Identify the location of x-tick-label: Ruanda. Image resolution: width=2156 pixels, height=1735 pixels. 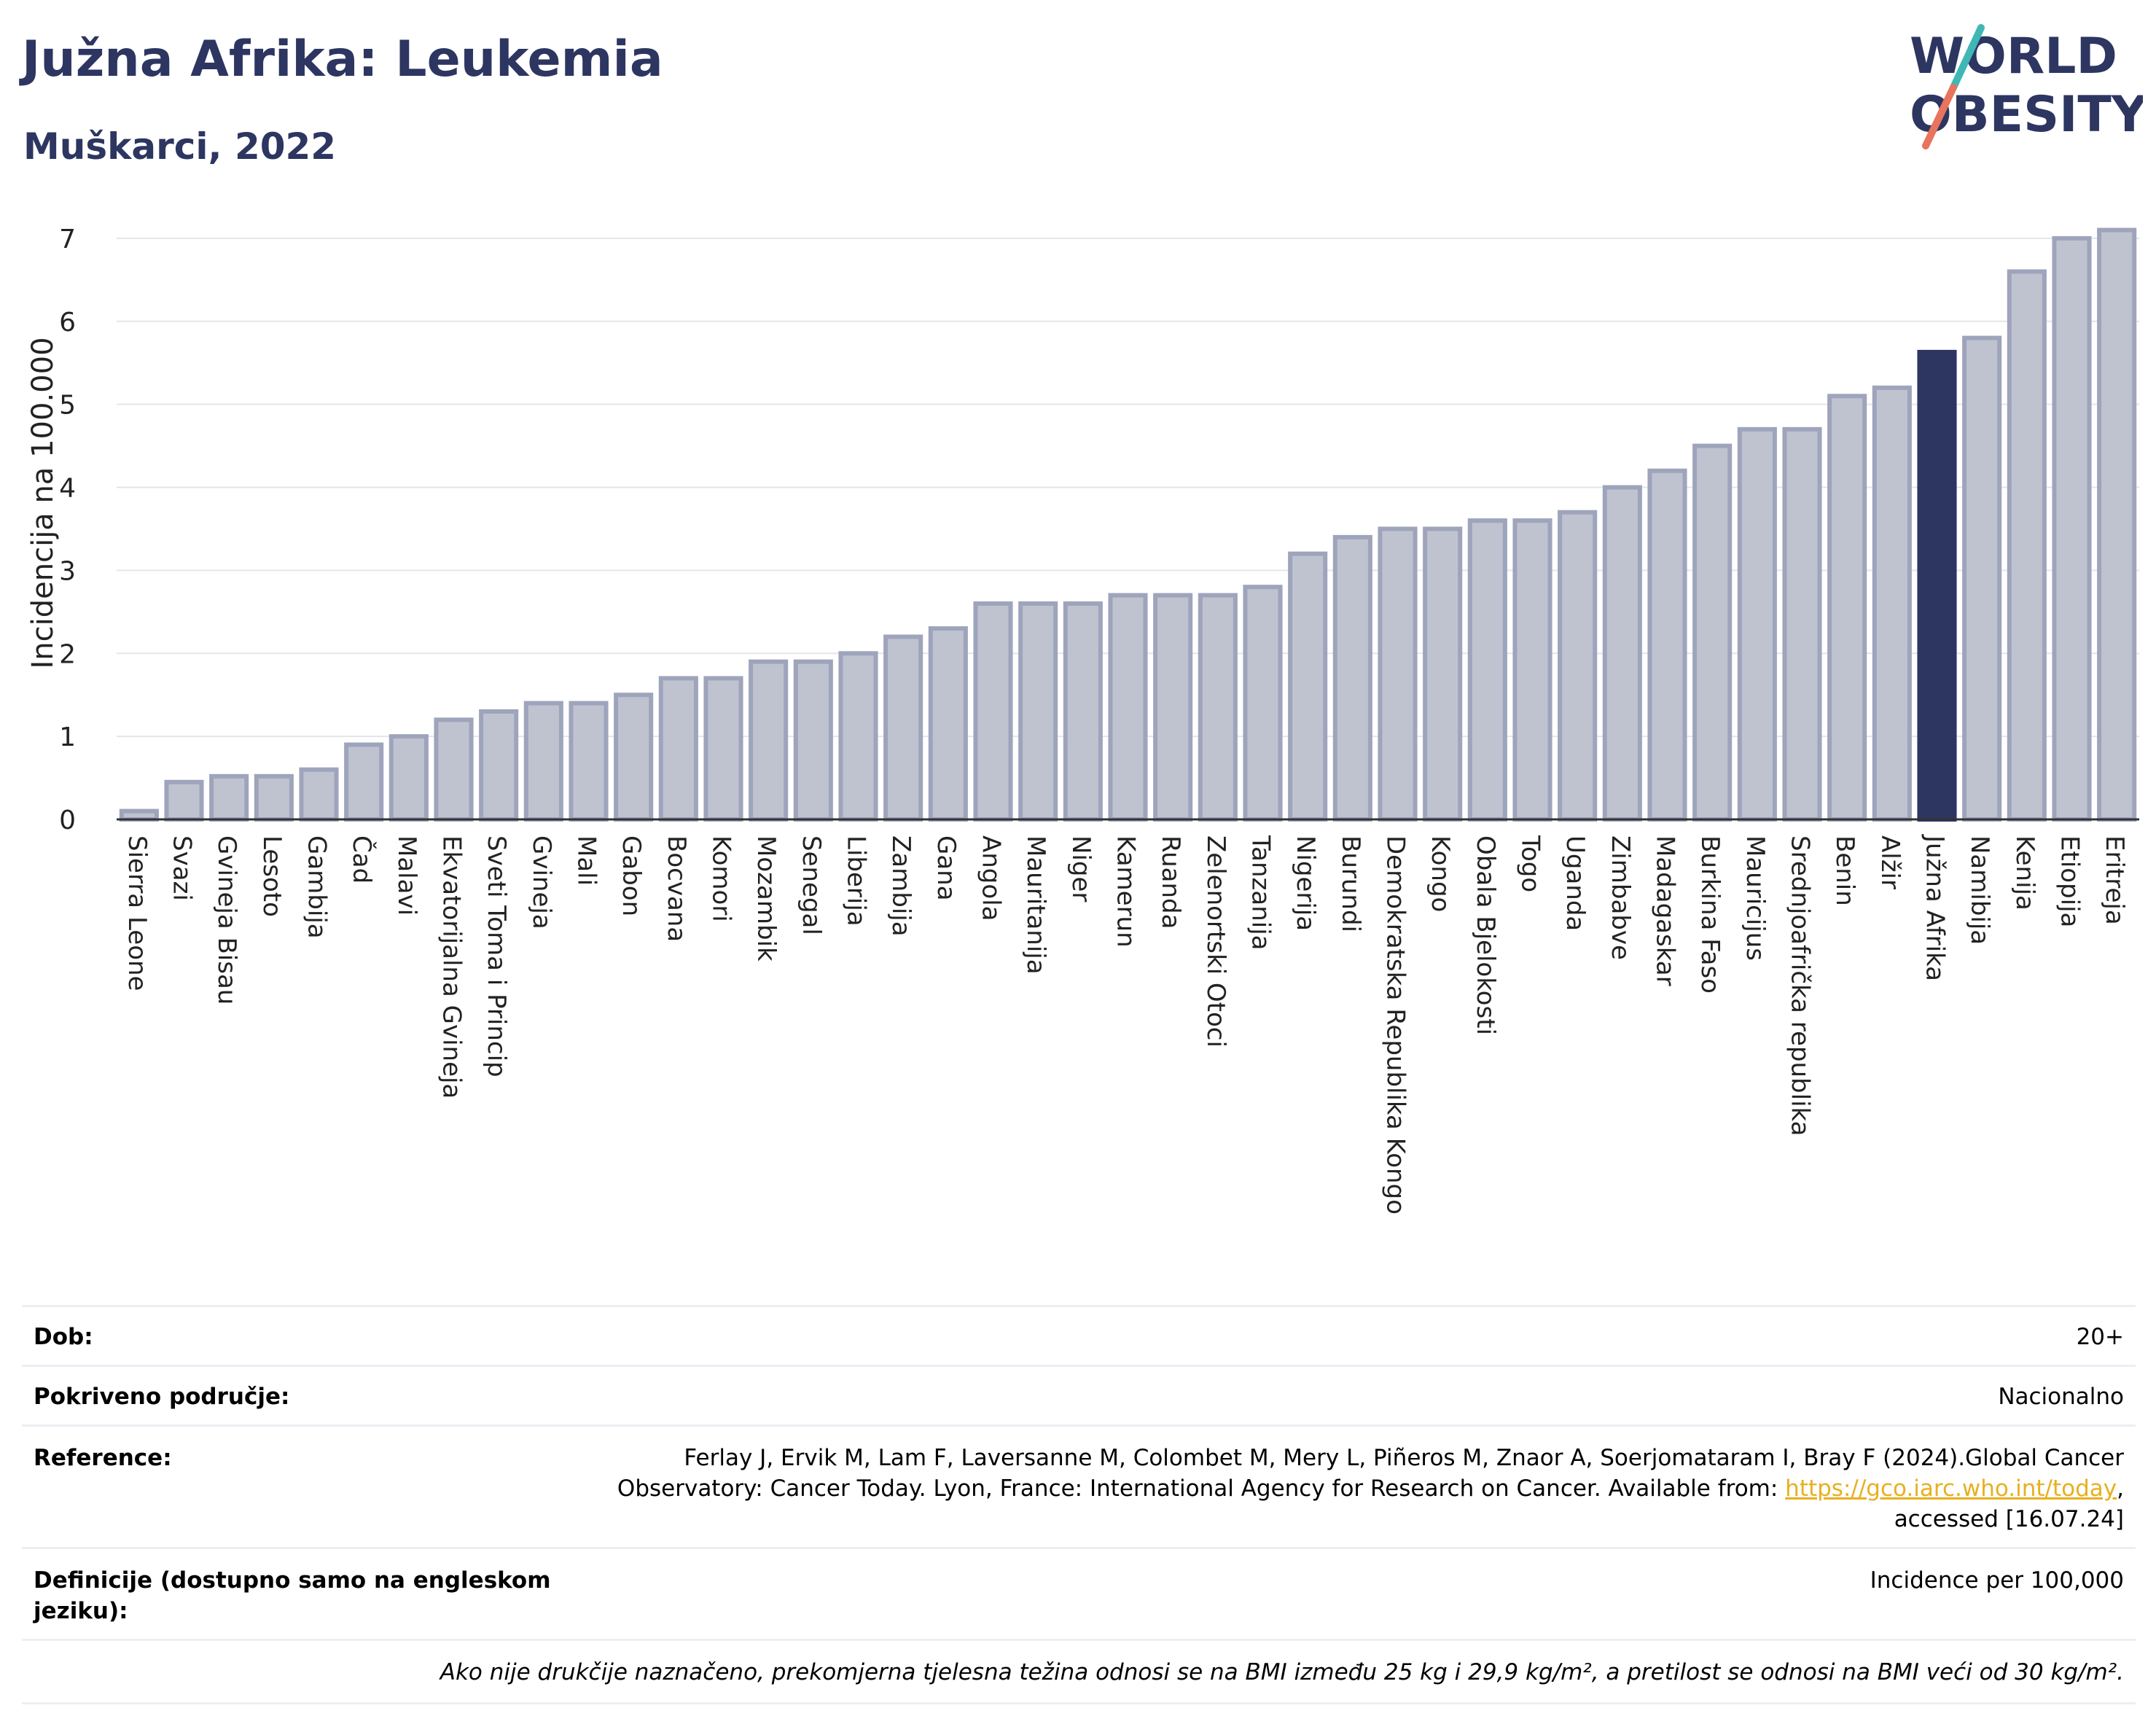
(1171, 882).